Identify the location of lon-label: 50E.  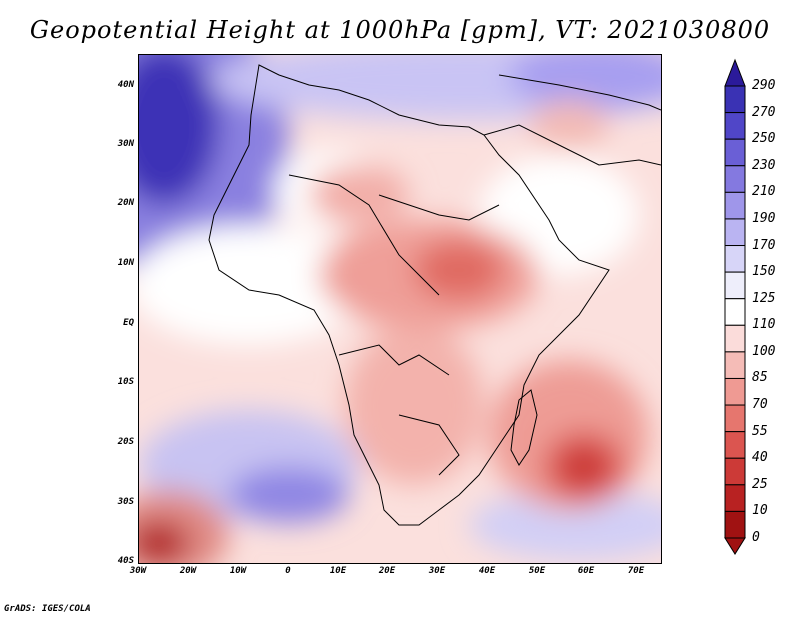
(537, 571).